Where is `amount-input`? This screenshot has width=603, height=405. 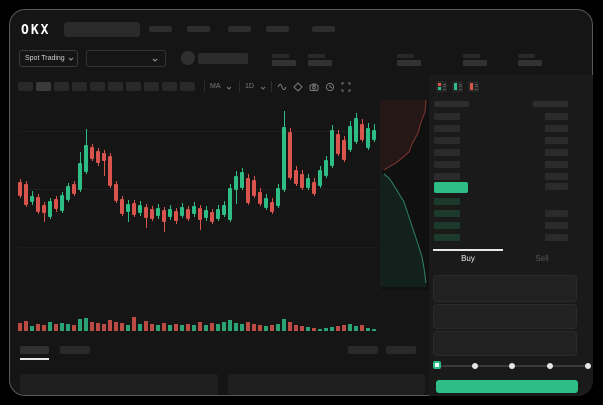
amount-input is located at coordinates (505, 316).